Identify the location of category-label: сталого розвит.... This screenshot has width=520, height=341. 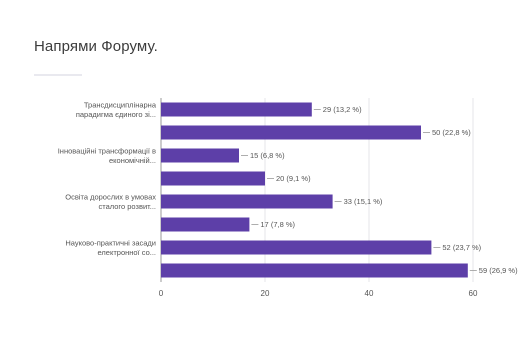
(127, 206).